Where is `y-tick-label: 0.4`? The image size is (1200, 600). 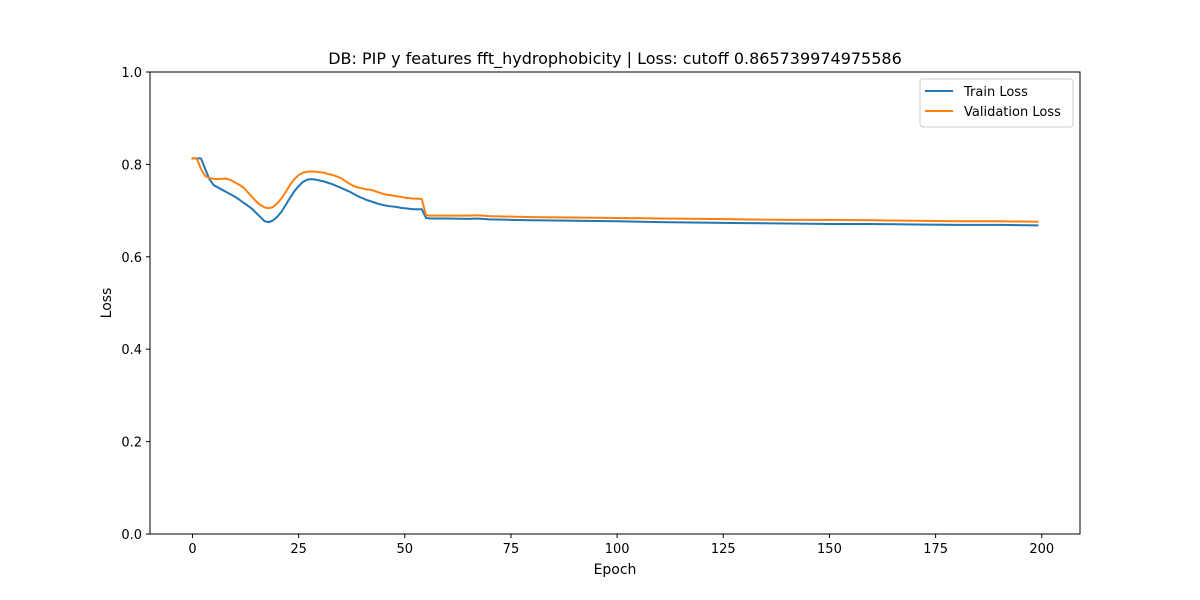 y-tick-label: 0.4 is located at coordinates (131, 350).